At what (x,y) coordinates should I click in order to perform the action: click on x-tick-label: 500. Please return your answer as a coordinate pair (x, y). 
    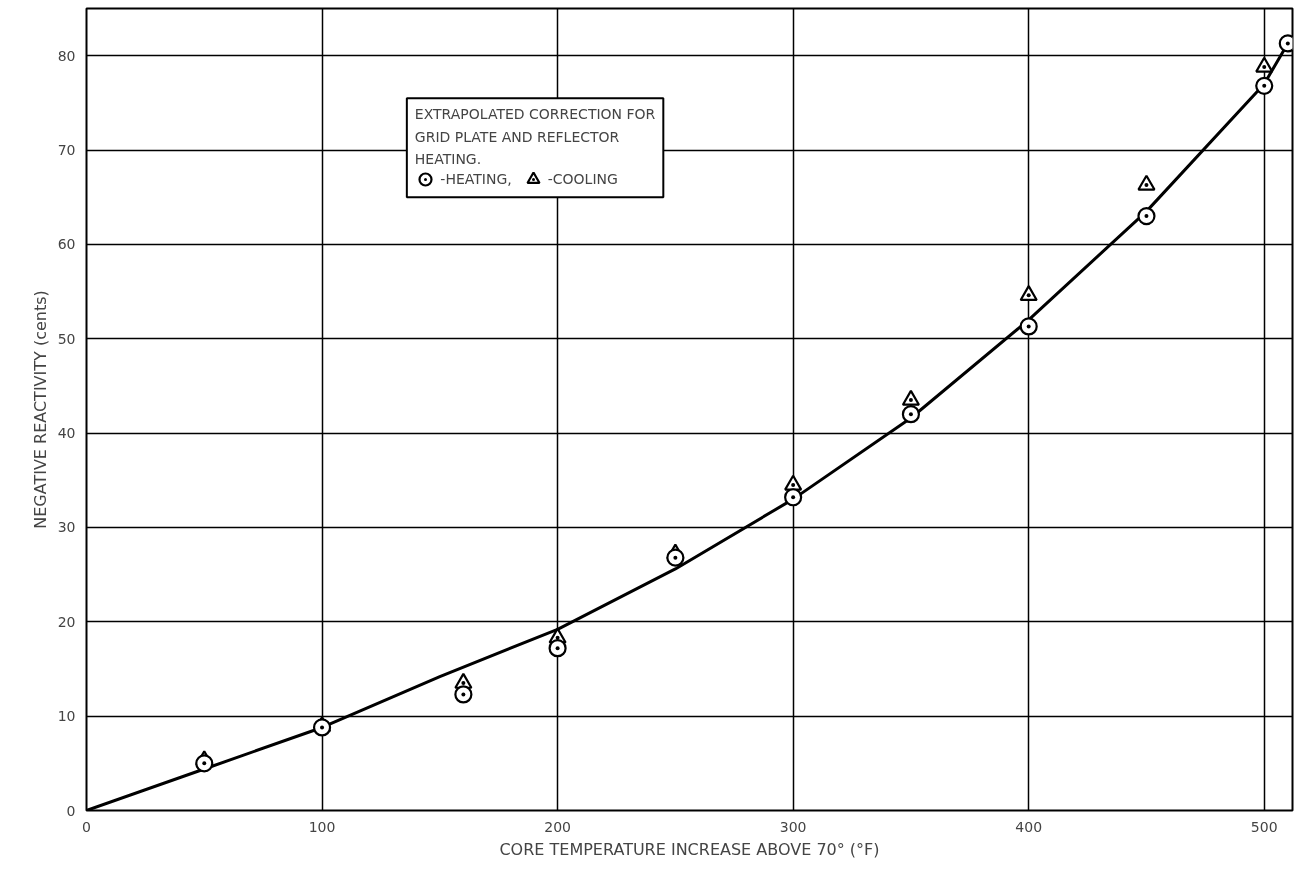
    Looking at the image, I should click on (1264, 826).